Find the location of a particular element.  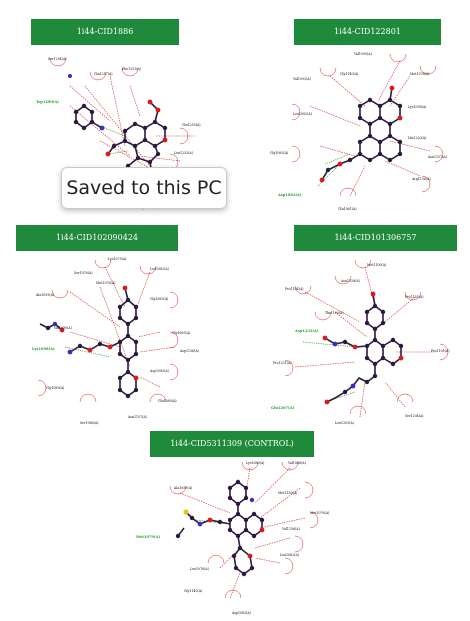

residue-label: Gln1257(A) is located at coordinates (103, 74).